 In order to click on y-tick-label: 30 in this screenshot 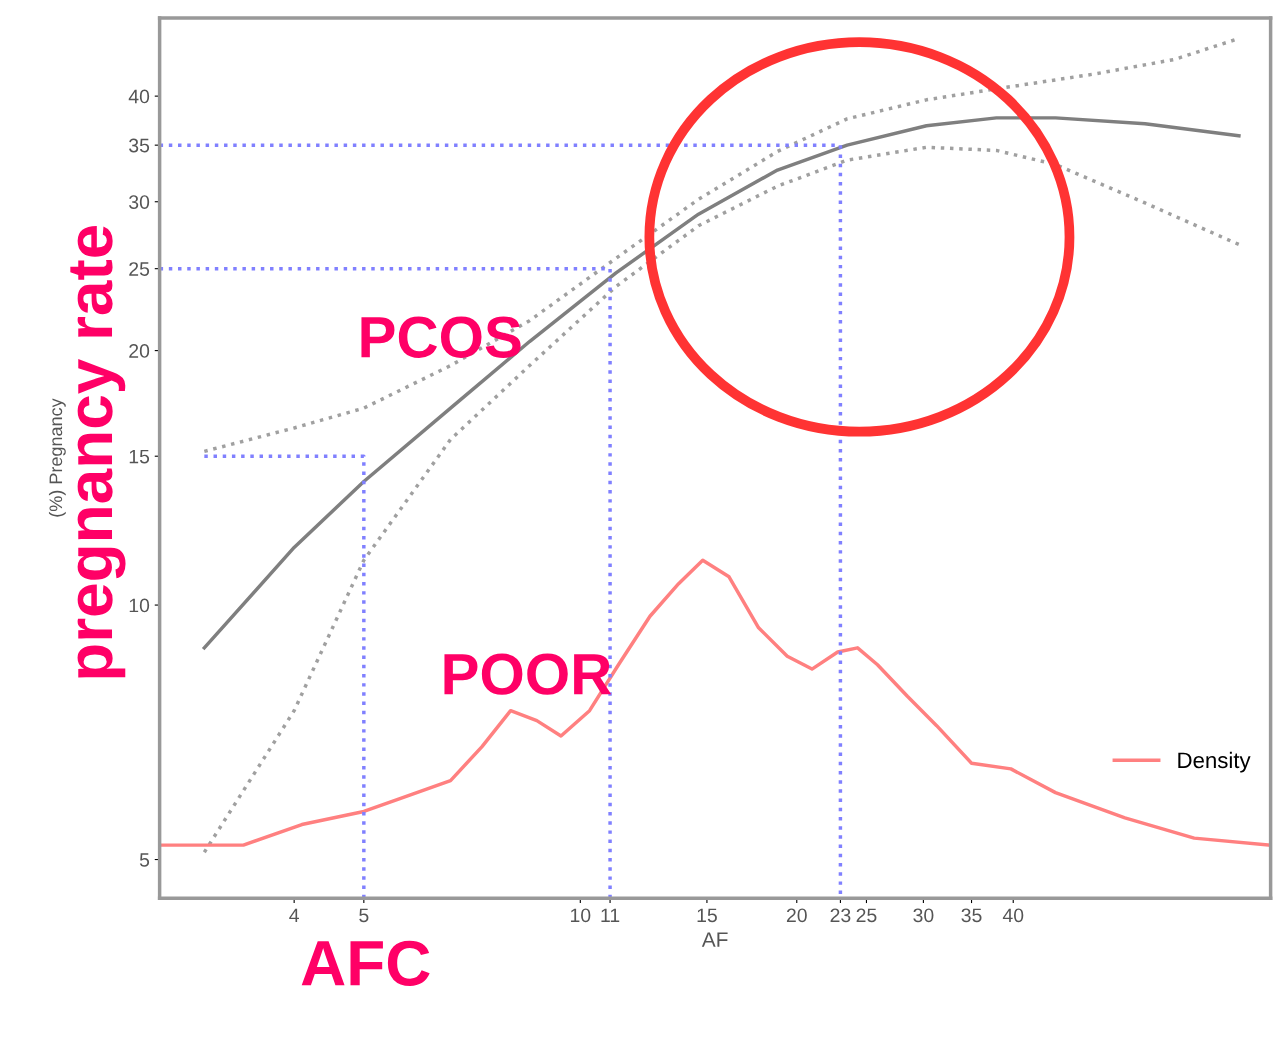, I will do `click(139, 202)`.